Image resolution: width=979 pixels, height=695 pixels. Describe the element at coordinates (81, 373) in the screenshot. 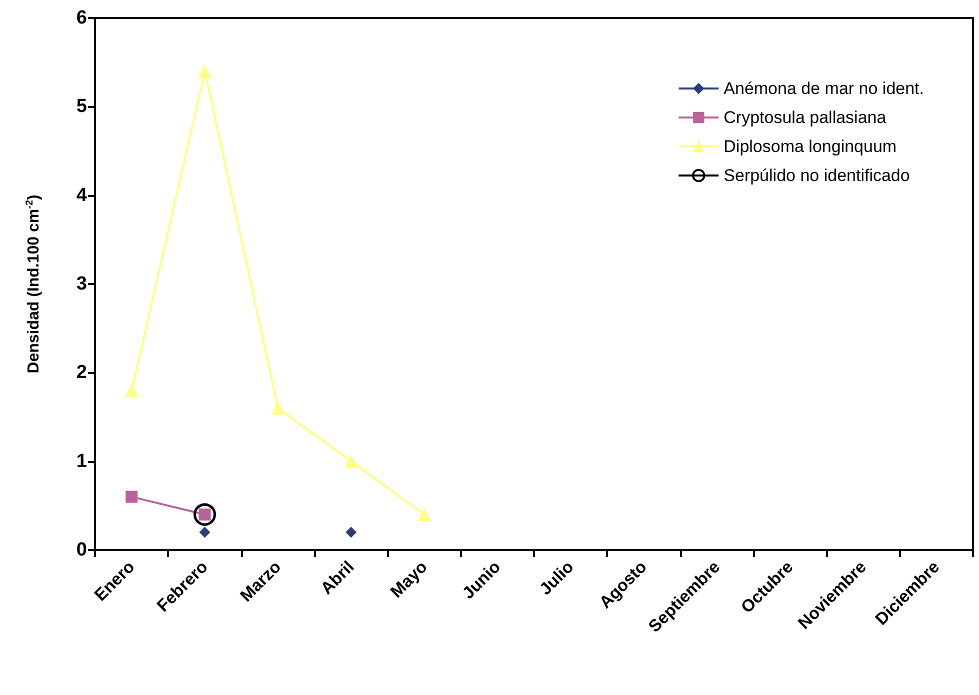

I see `y-tick-label: 2` at that location.